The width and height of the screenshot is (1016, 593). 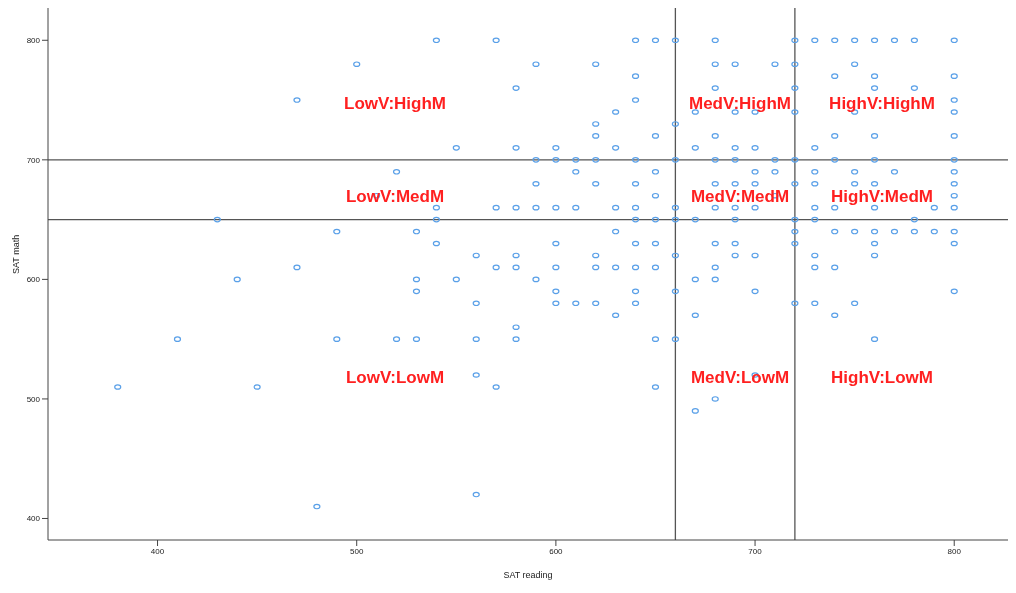 I want to click on annotation: HighV:MedM, so click(x=882, y=197).